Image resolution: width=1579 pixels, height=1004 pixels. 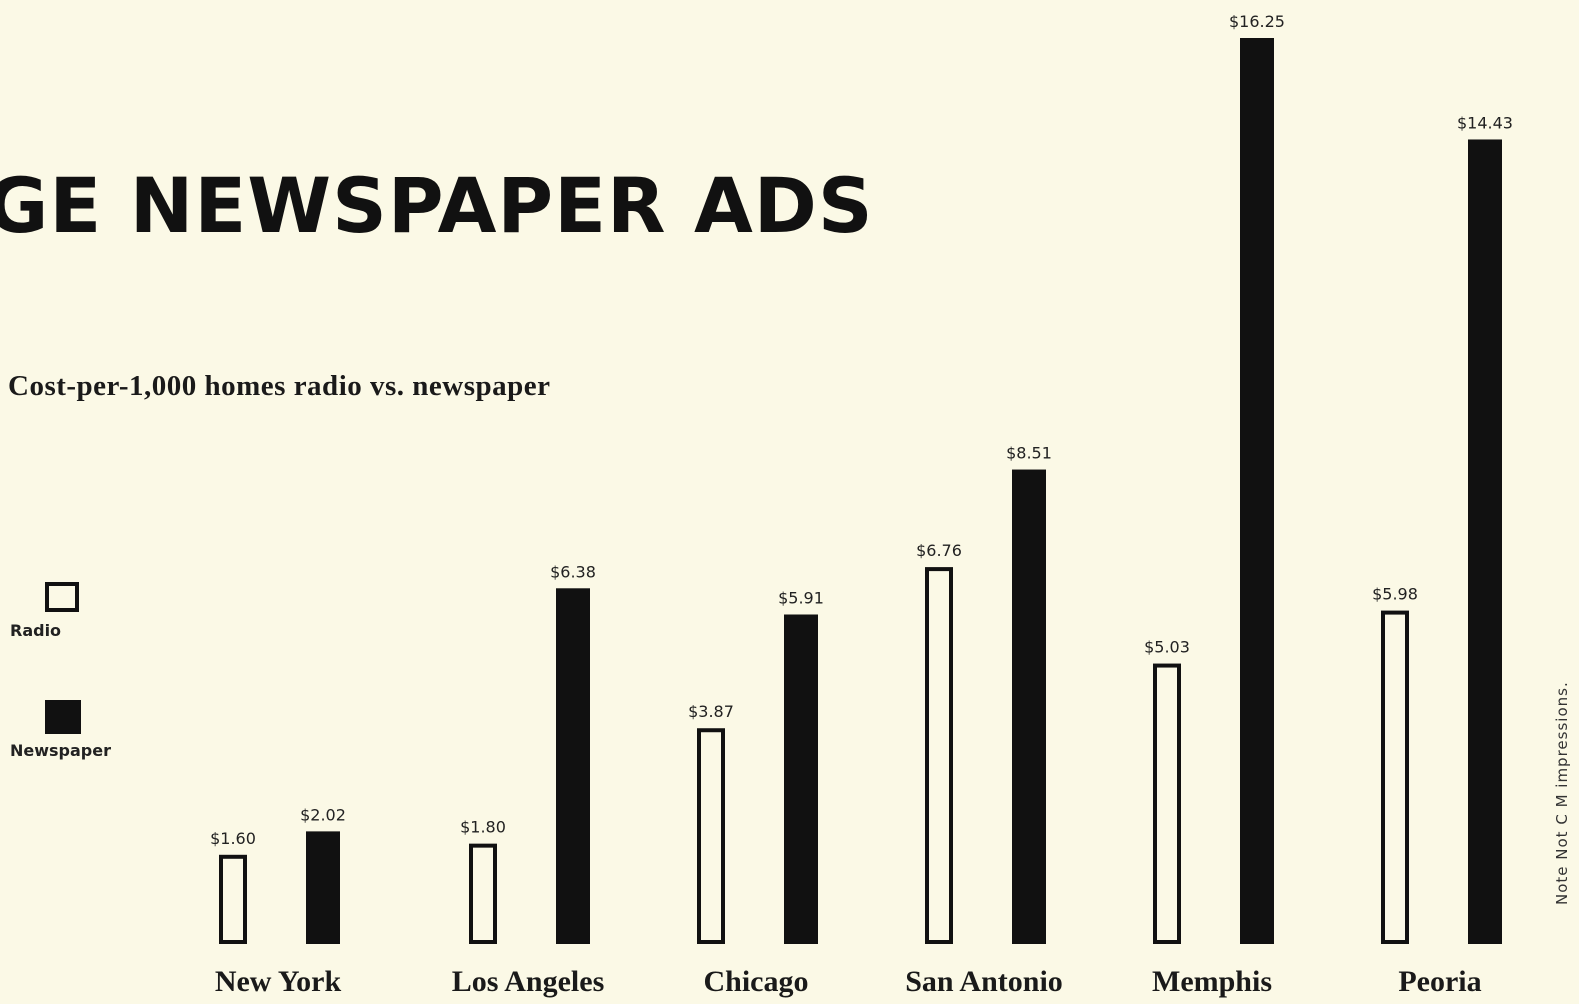 I want to click on category-label-san-antonio: San Antonio, so click(x=984, y=981).